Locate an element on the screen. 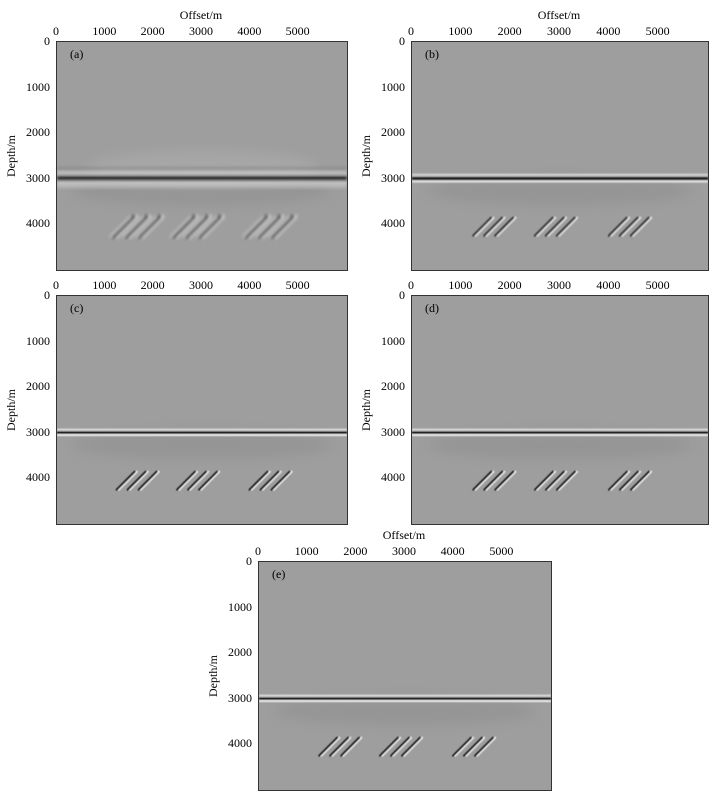 Image resolution: width=718 pixels, height=797 pixels. panel-label: (d) is located at coordinates (432, 308).